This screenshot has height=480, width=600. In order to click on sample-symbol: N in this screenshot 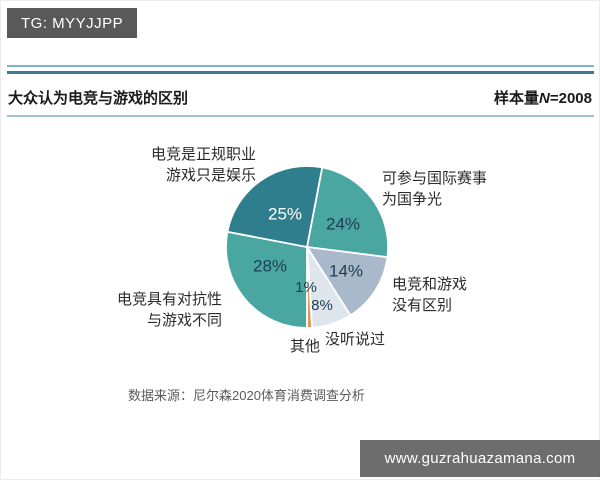, I will do `click(544, 98)`.